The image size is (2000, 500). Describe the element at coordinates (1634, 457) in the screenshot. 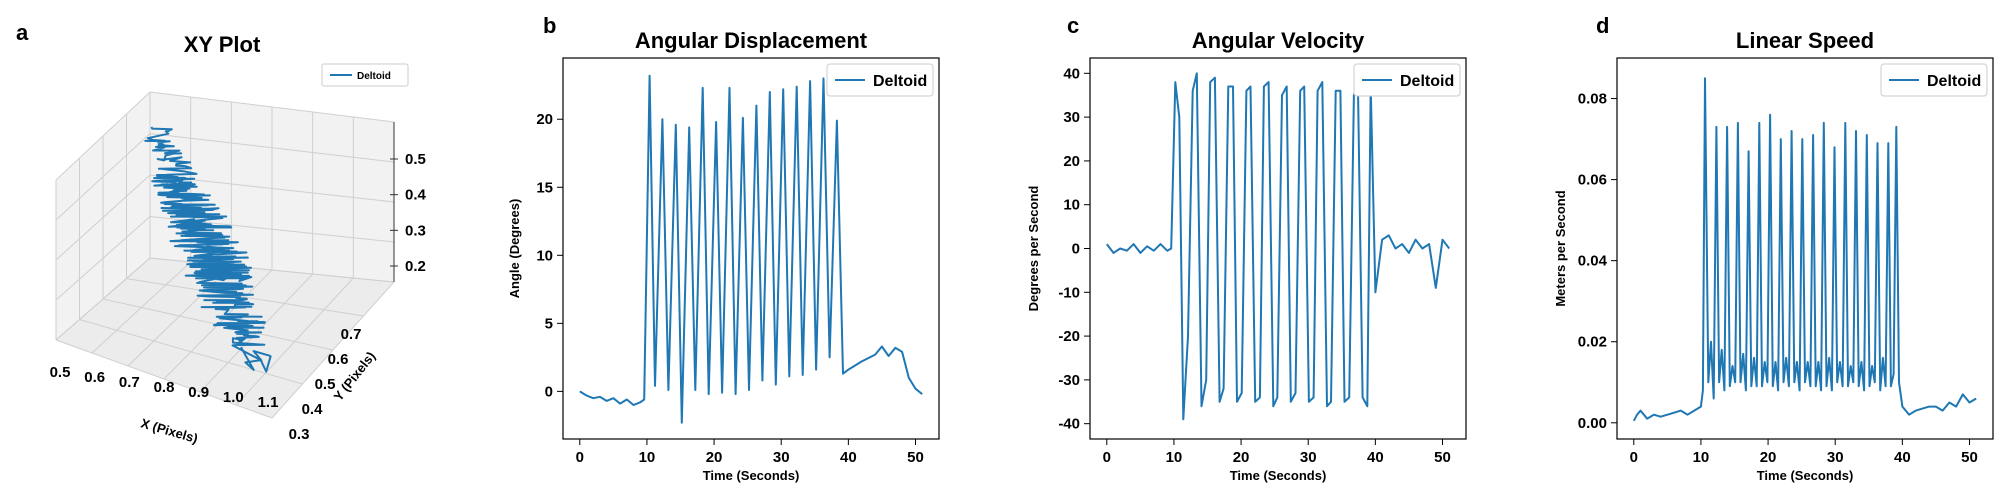

I see `x-tick-label-d: 0` at that location.